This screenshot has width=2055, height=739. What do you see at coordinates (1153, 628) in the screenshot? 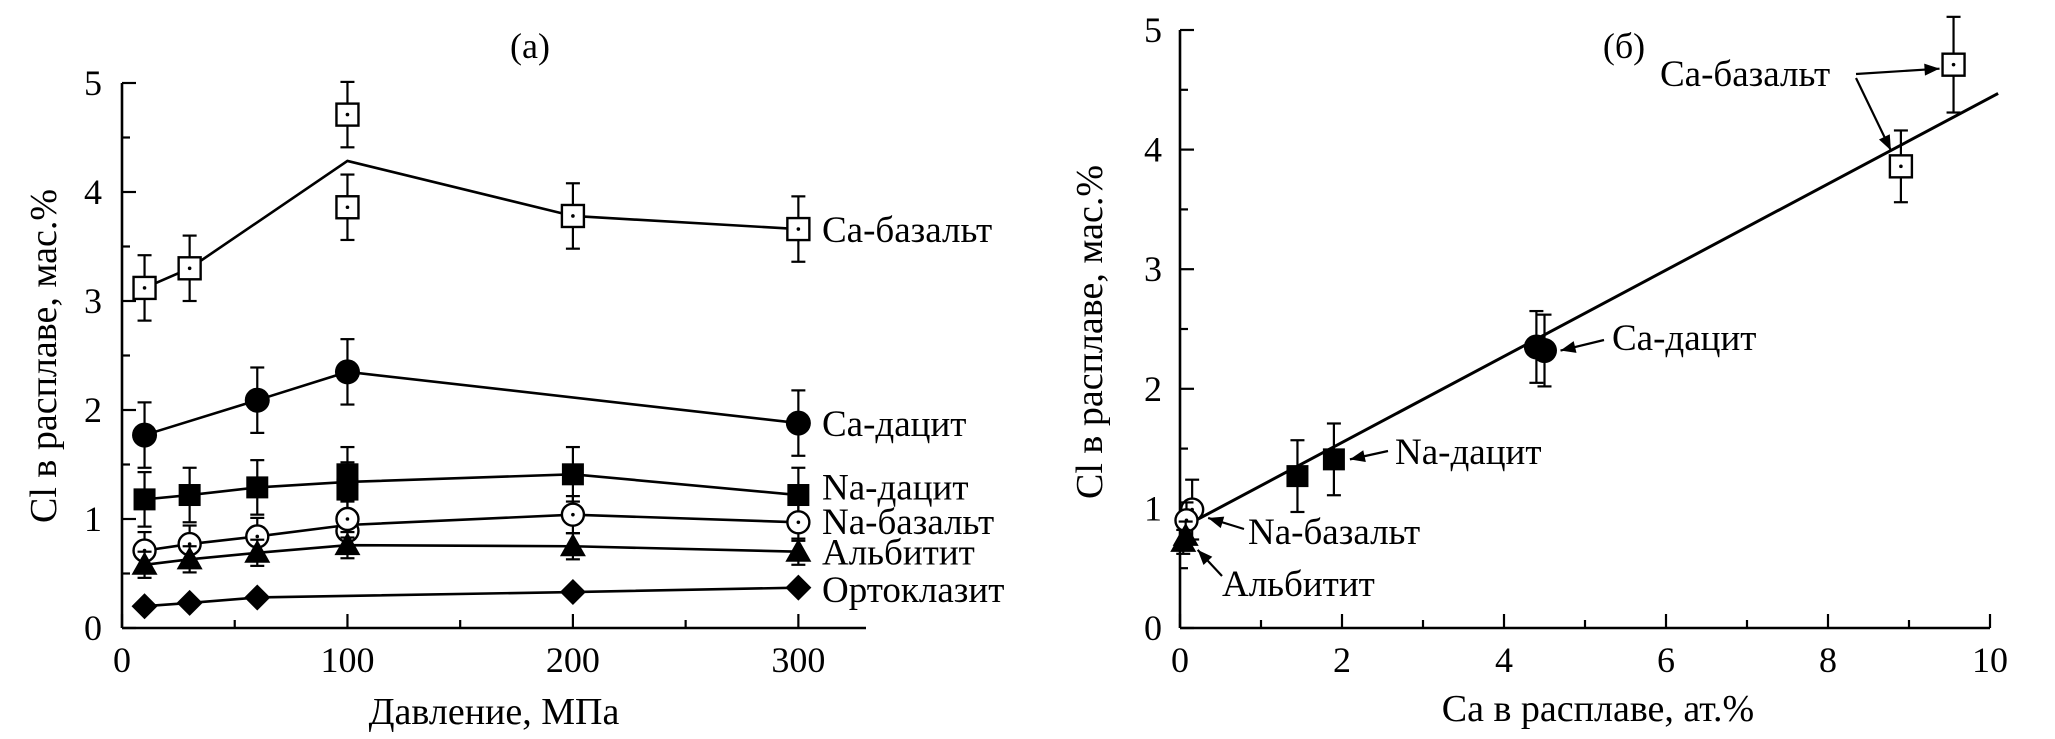
I see `b-ytick-label-0: 0` at bounding box center [1153, 628].